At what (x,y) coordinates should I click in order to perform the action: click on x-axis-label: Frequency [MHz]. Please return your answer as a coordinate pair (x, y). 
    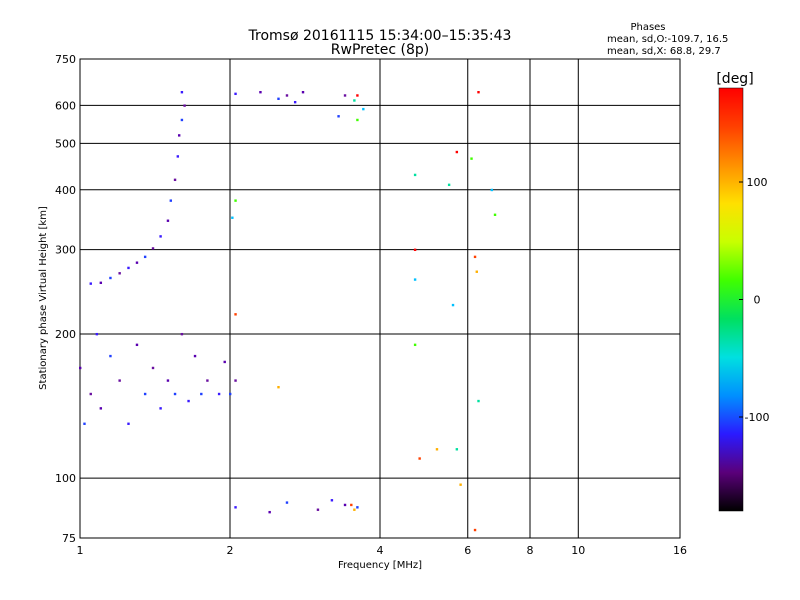
    Looking at the image, I should click on (380, 565).